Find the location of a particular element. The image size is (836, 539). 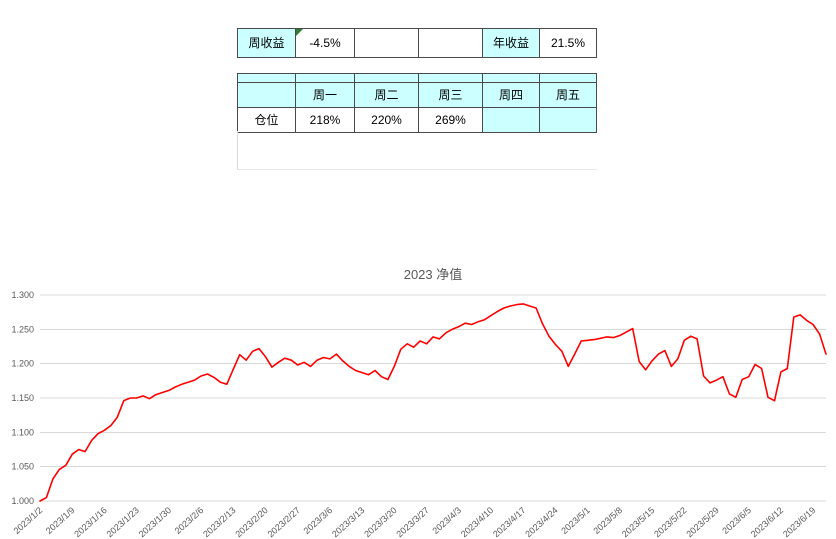

spacer-row is located at coordinates (417, 65).